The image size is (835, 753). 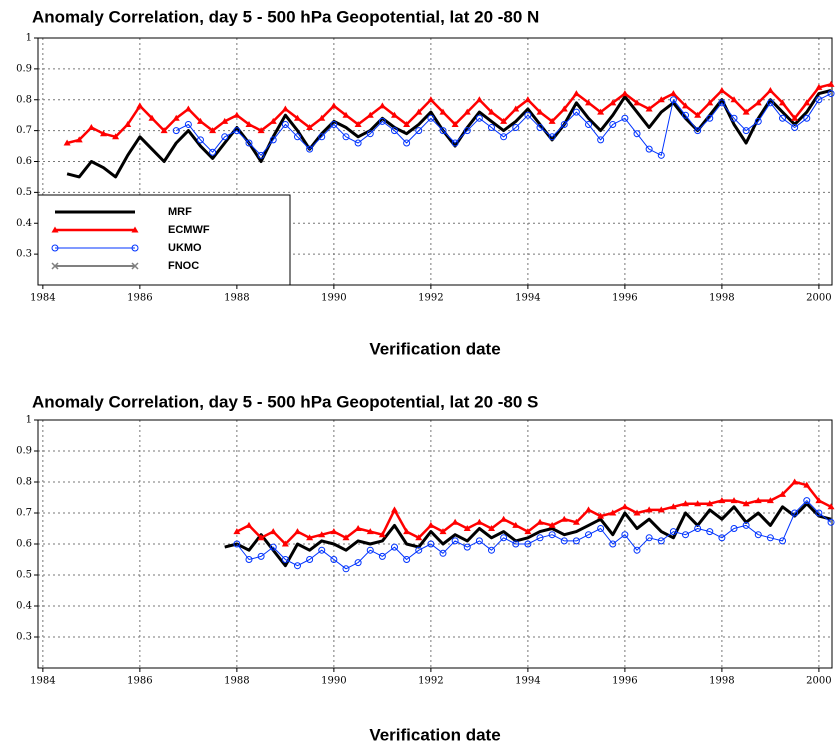 I want to click on y-tick-label: 0.4, so click(x=24, y=223).